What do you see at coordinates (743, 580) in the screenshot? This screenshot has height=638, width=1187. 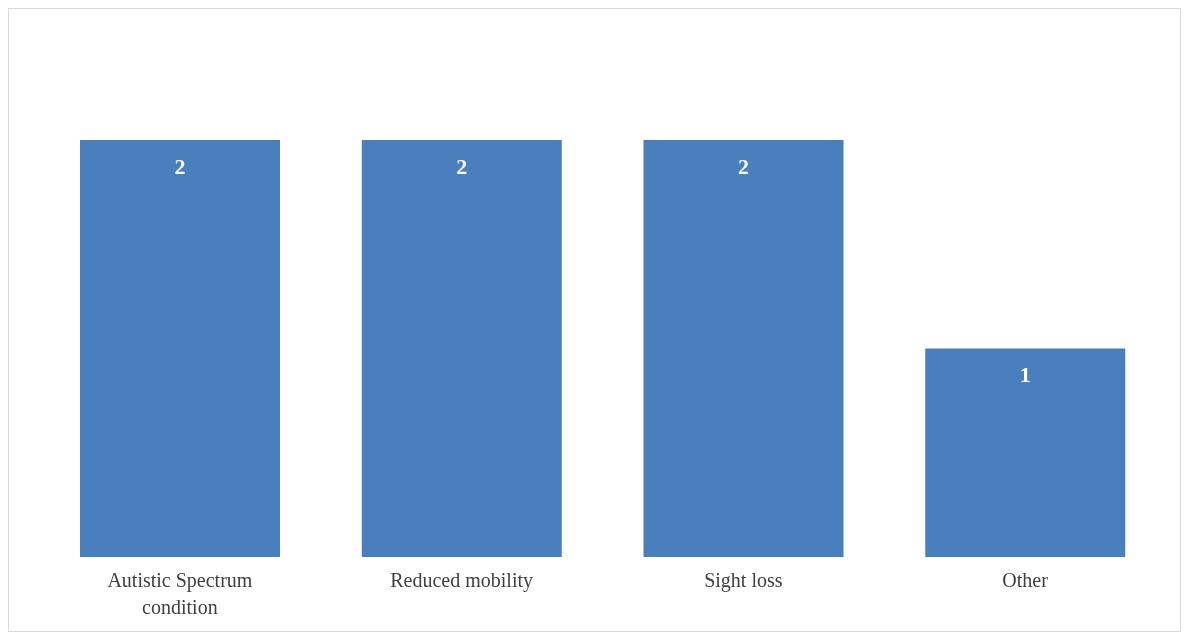 I see `x-tick-label: Sight loss` at bounding box center [743, 580].